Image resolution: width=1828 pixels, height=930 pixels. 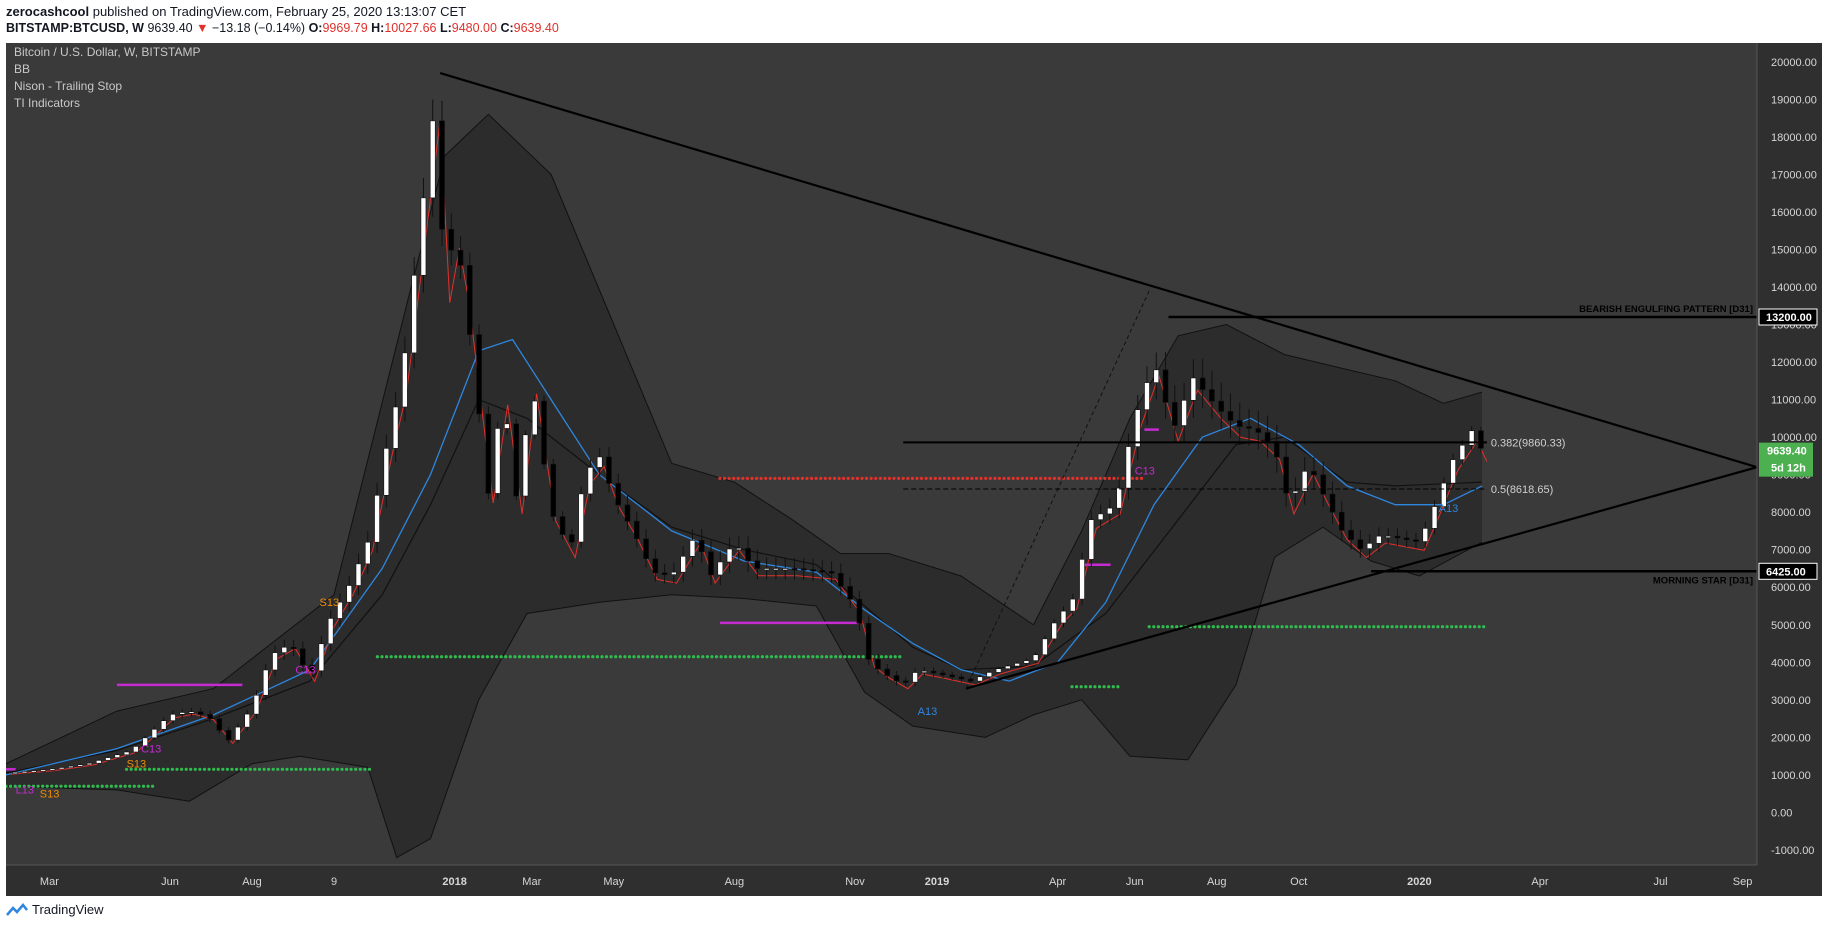 I want to click on change-value: −13.18 (−0.14%), so click(x=258, y=28).